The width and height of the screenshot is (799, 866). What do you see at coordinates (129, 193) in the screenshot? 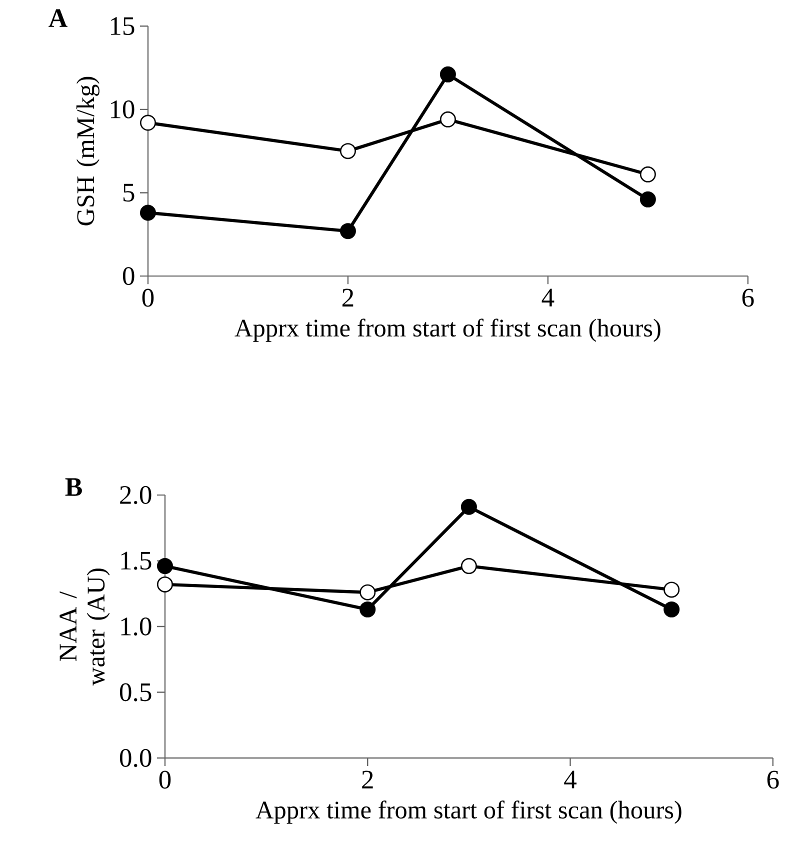
I see `y-tick-label: 5` at bounding box center [129, 193].